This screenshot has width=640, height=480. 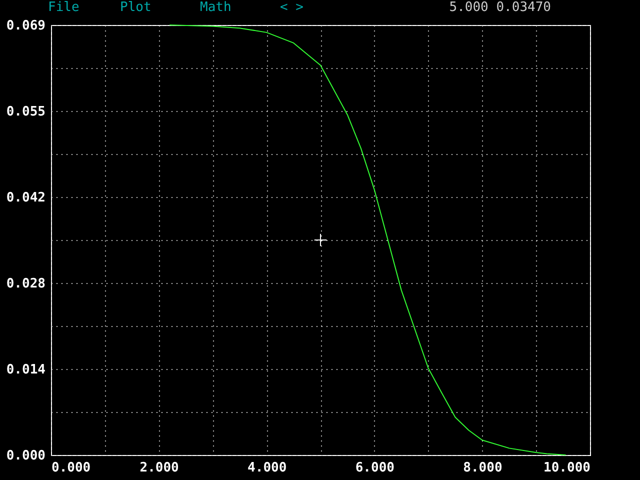 What do you see at coordinates (26, 456) in the screenshot?
I see `y-tick-label: 0.000` at bounding box center [26, 456].